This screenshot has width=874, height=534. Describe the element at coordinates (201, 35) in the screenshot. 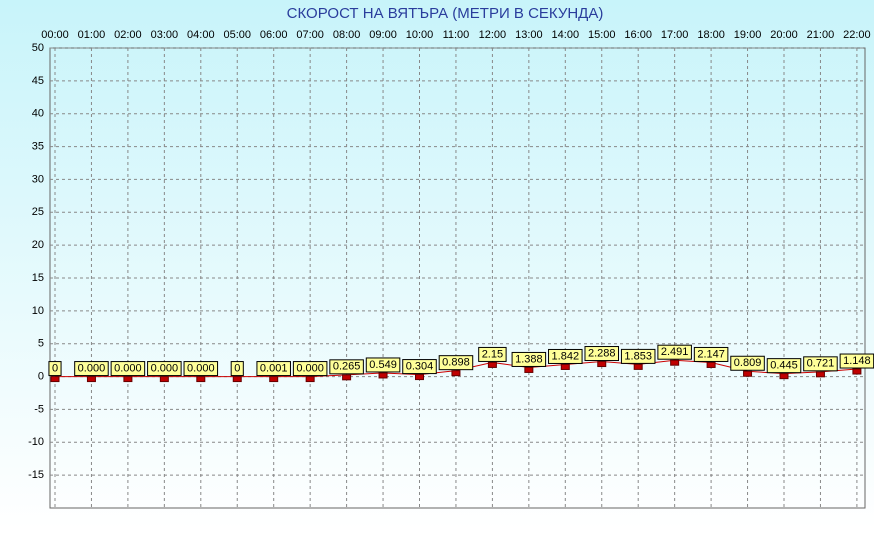

I see `x-tick-label: 04:00` at that location.